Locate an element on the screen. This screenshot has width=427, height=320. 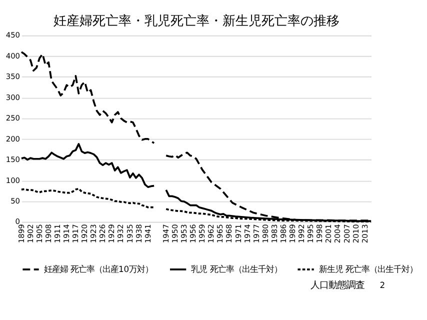
x-tick-label: 1974 is located at coordinates (247, 234).